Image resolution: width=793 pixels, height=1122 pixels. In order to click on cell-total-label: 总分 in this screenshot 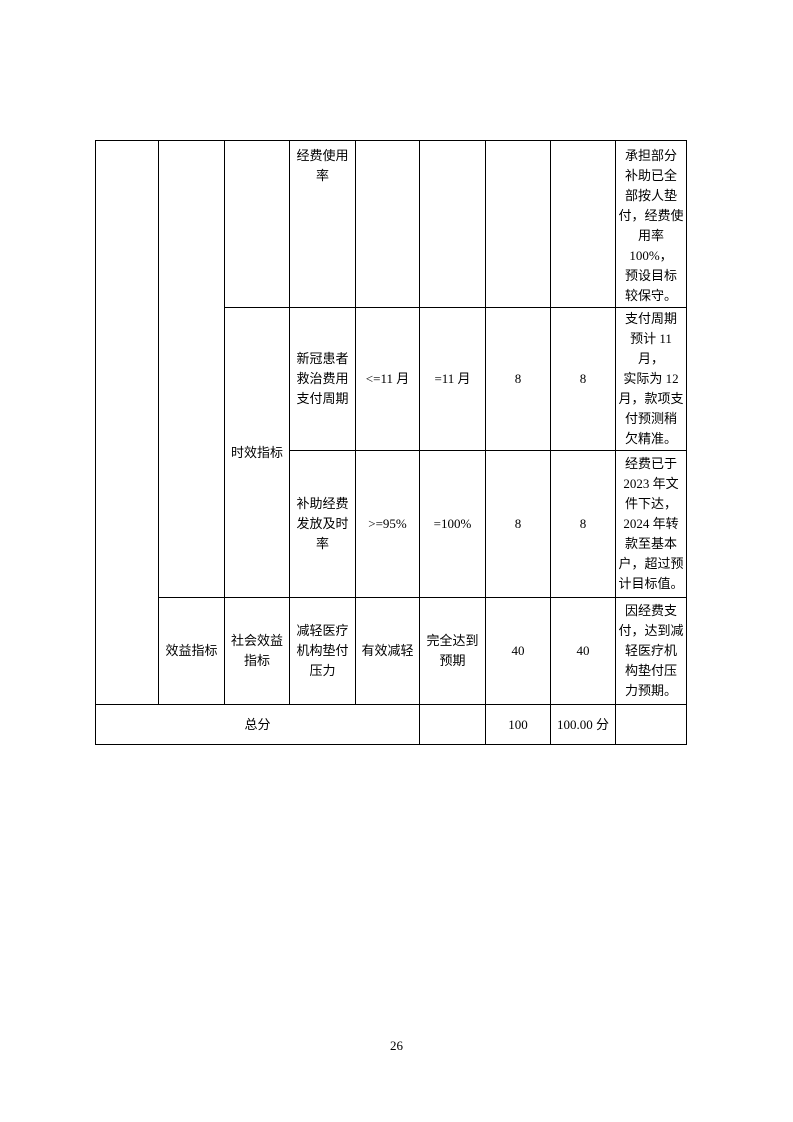, I will do `click(257, 724)`.